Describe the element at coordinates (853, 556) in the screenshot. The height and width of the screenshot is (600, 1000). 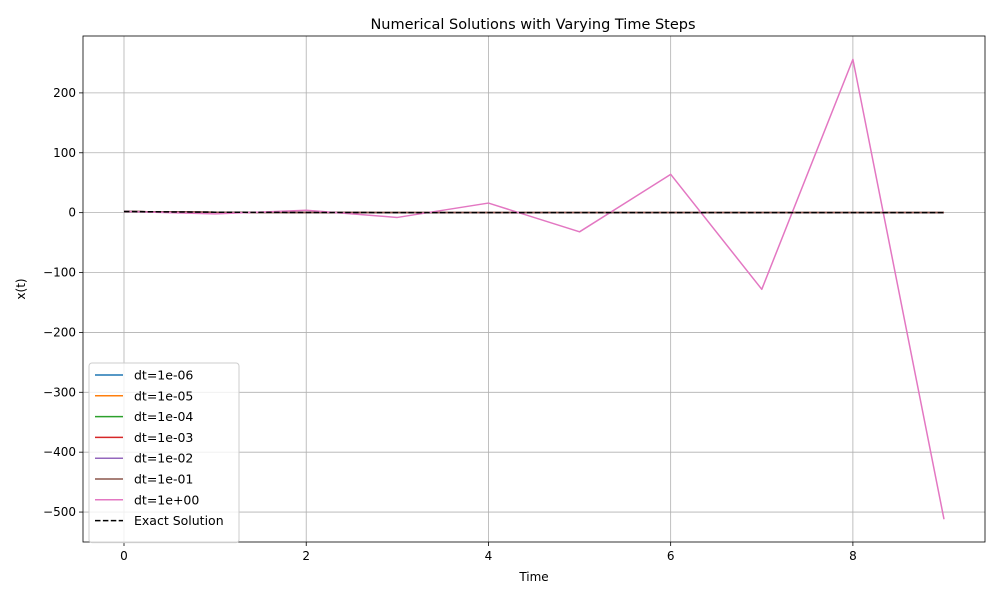
I see `x-tick-label: 8` at that location.